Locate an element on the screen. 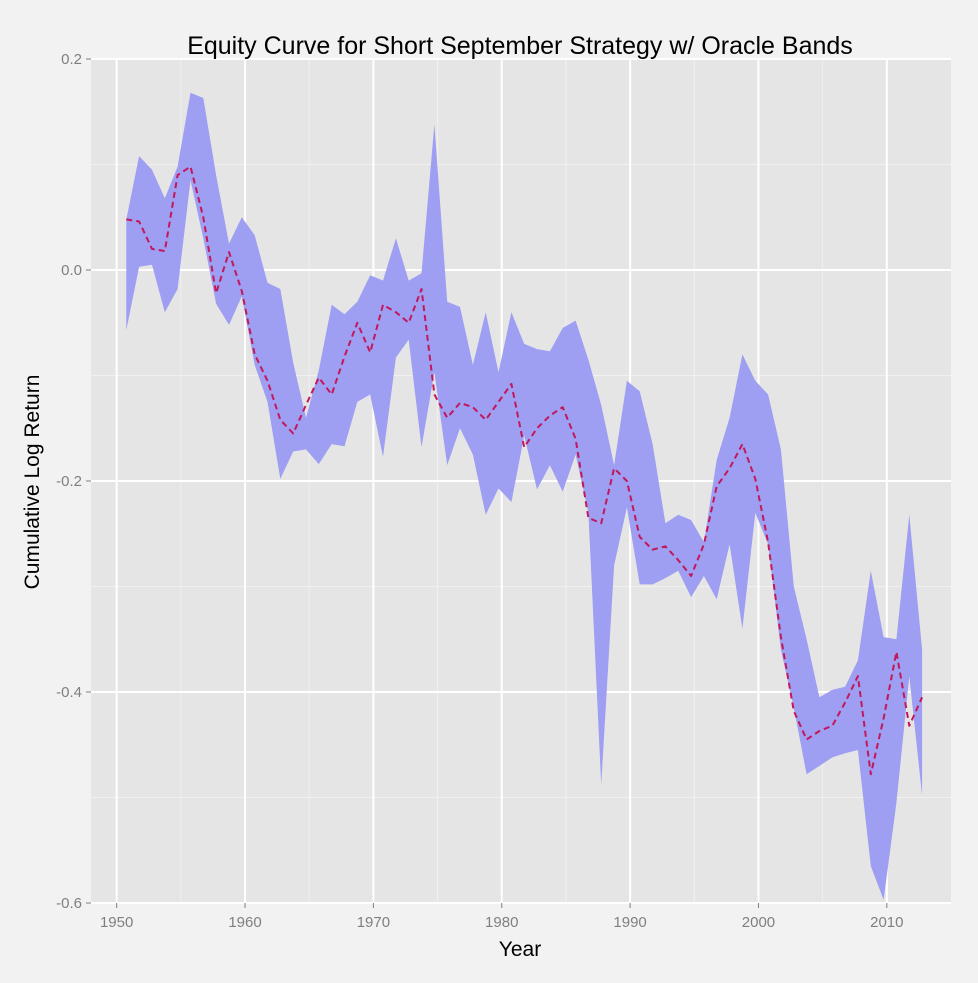 This screenshot has height=983, width=978. y-axis-title: Cumulative Log Return is located at coordinates (32, 482).